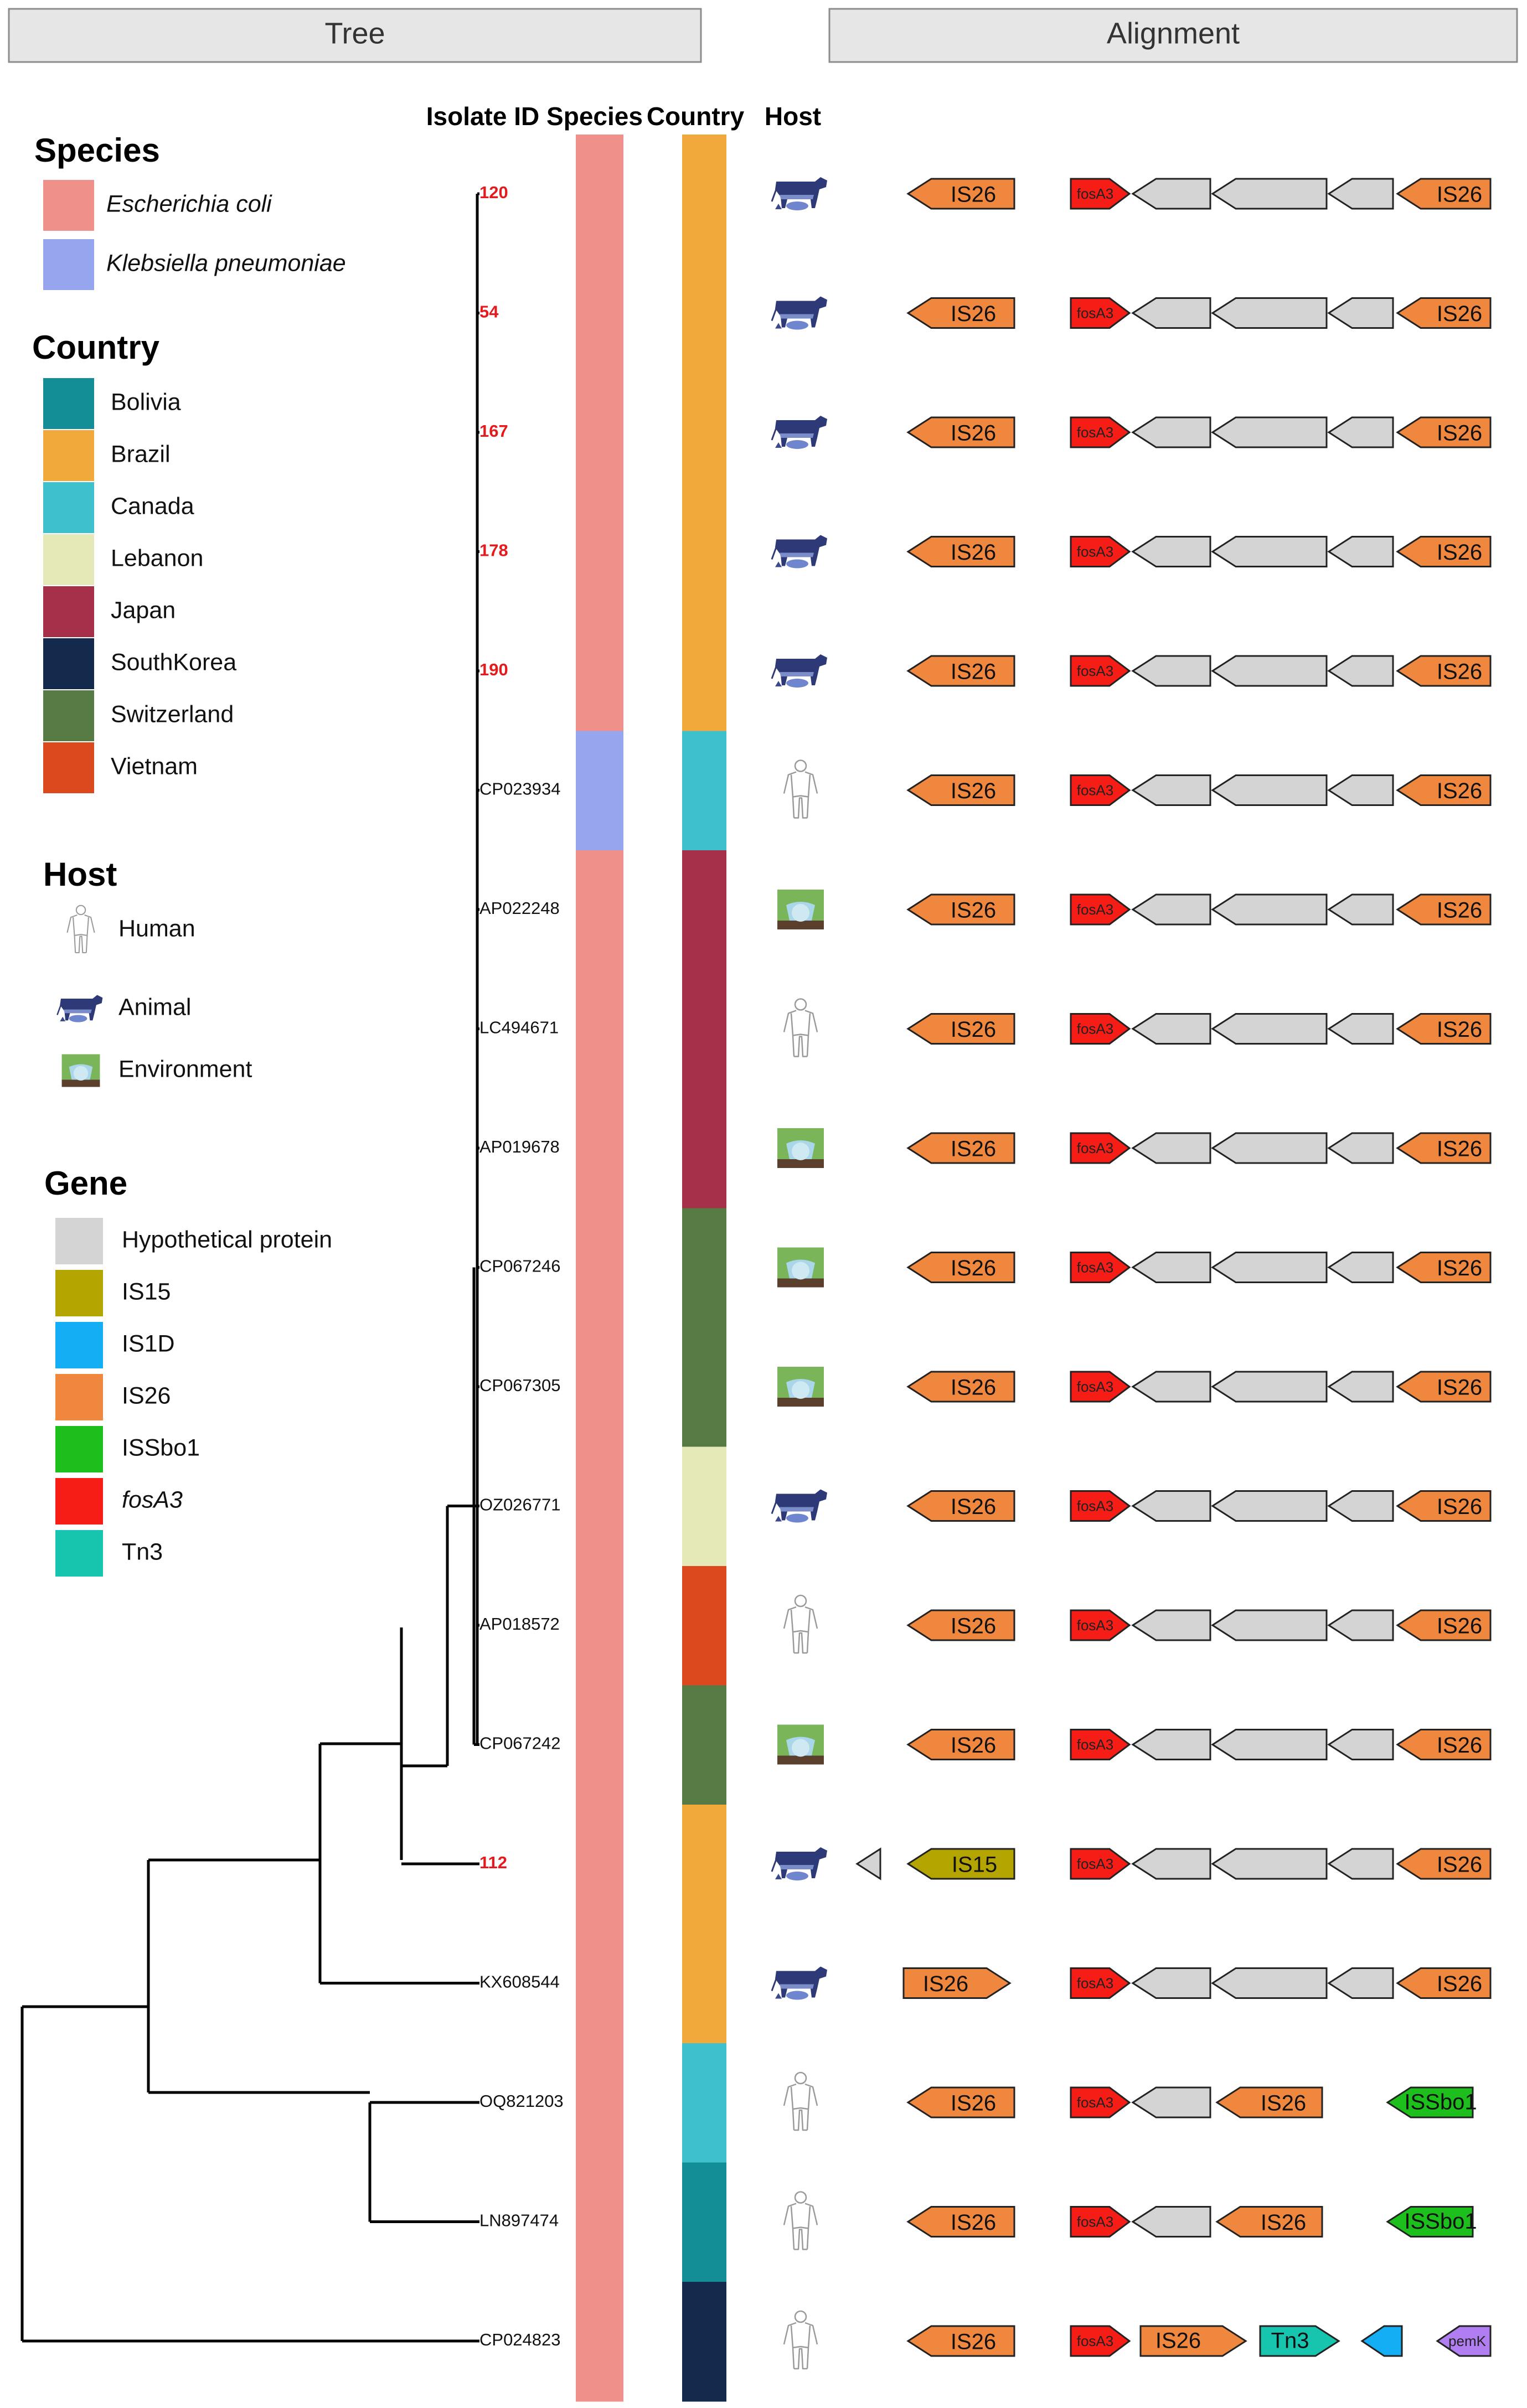  Describe the element at coordinates (1459, 1984) in the screenshot. I see `row-kx608544-is26-right-end-label: IS26` at that location.